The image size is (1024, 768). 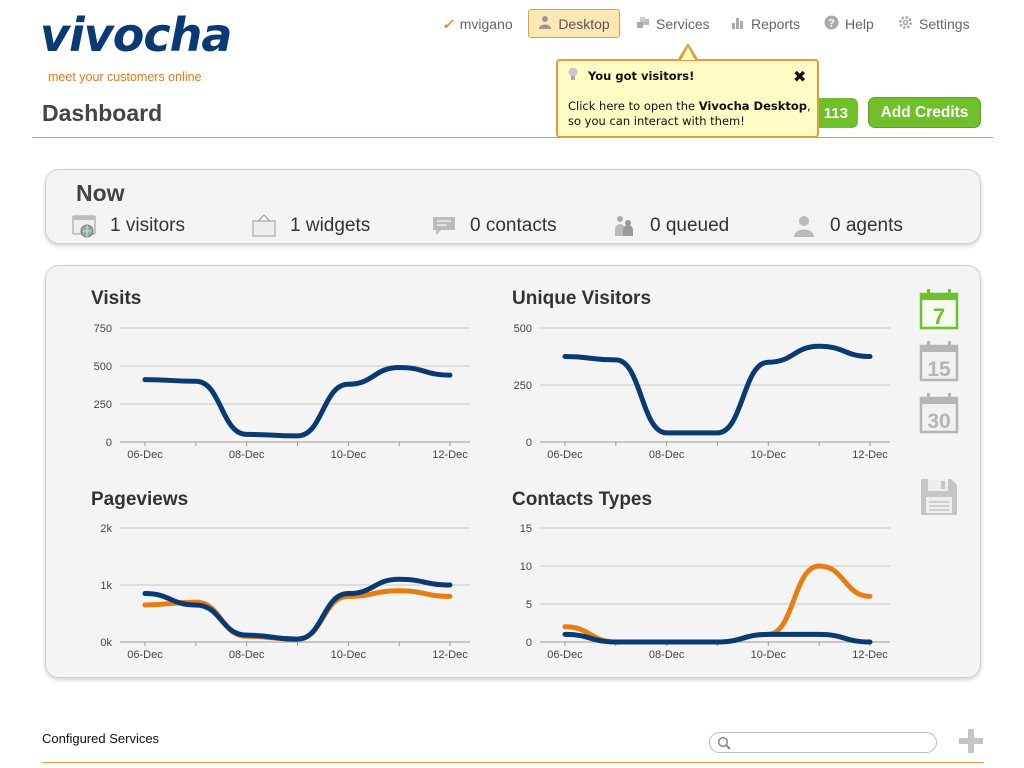 I want to click on nav-help: ? Help, so click(x=849, y=24).